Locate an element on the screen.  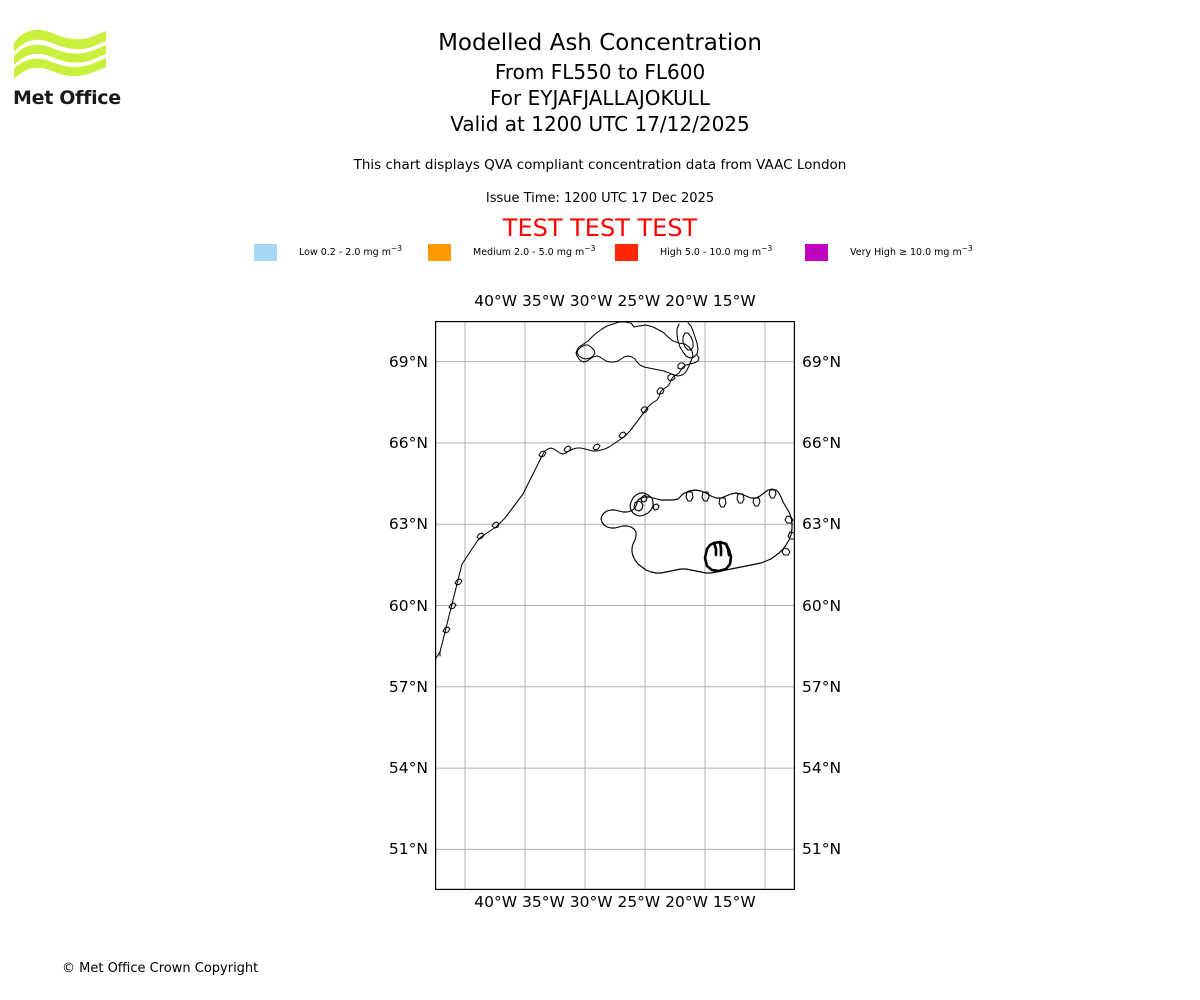
test-watermark: TEST TEST TEST is located at coordinates (600, 228).